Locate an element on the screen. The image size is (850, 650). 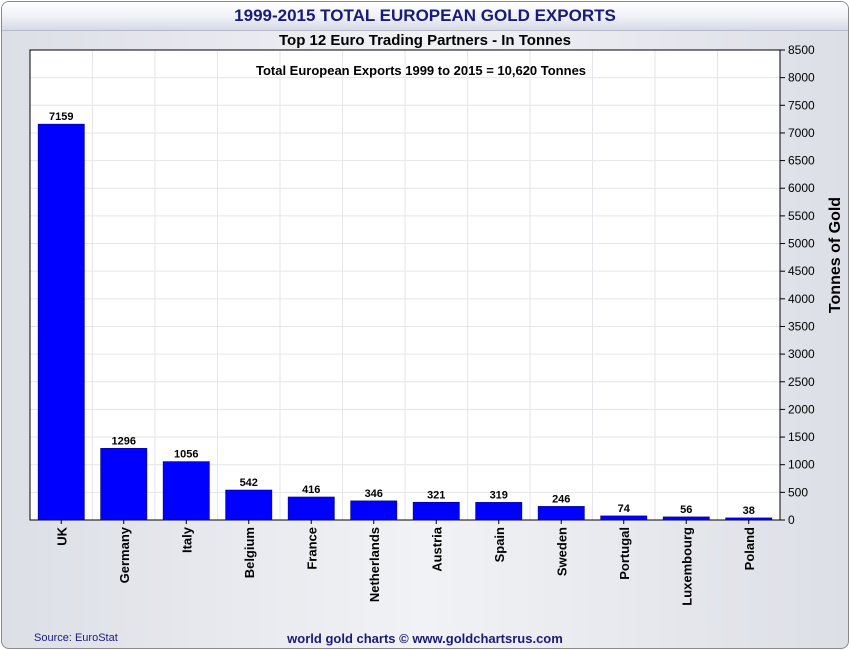
y-tick-label: 1500 is located at coordinates (801, 437).